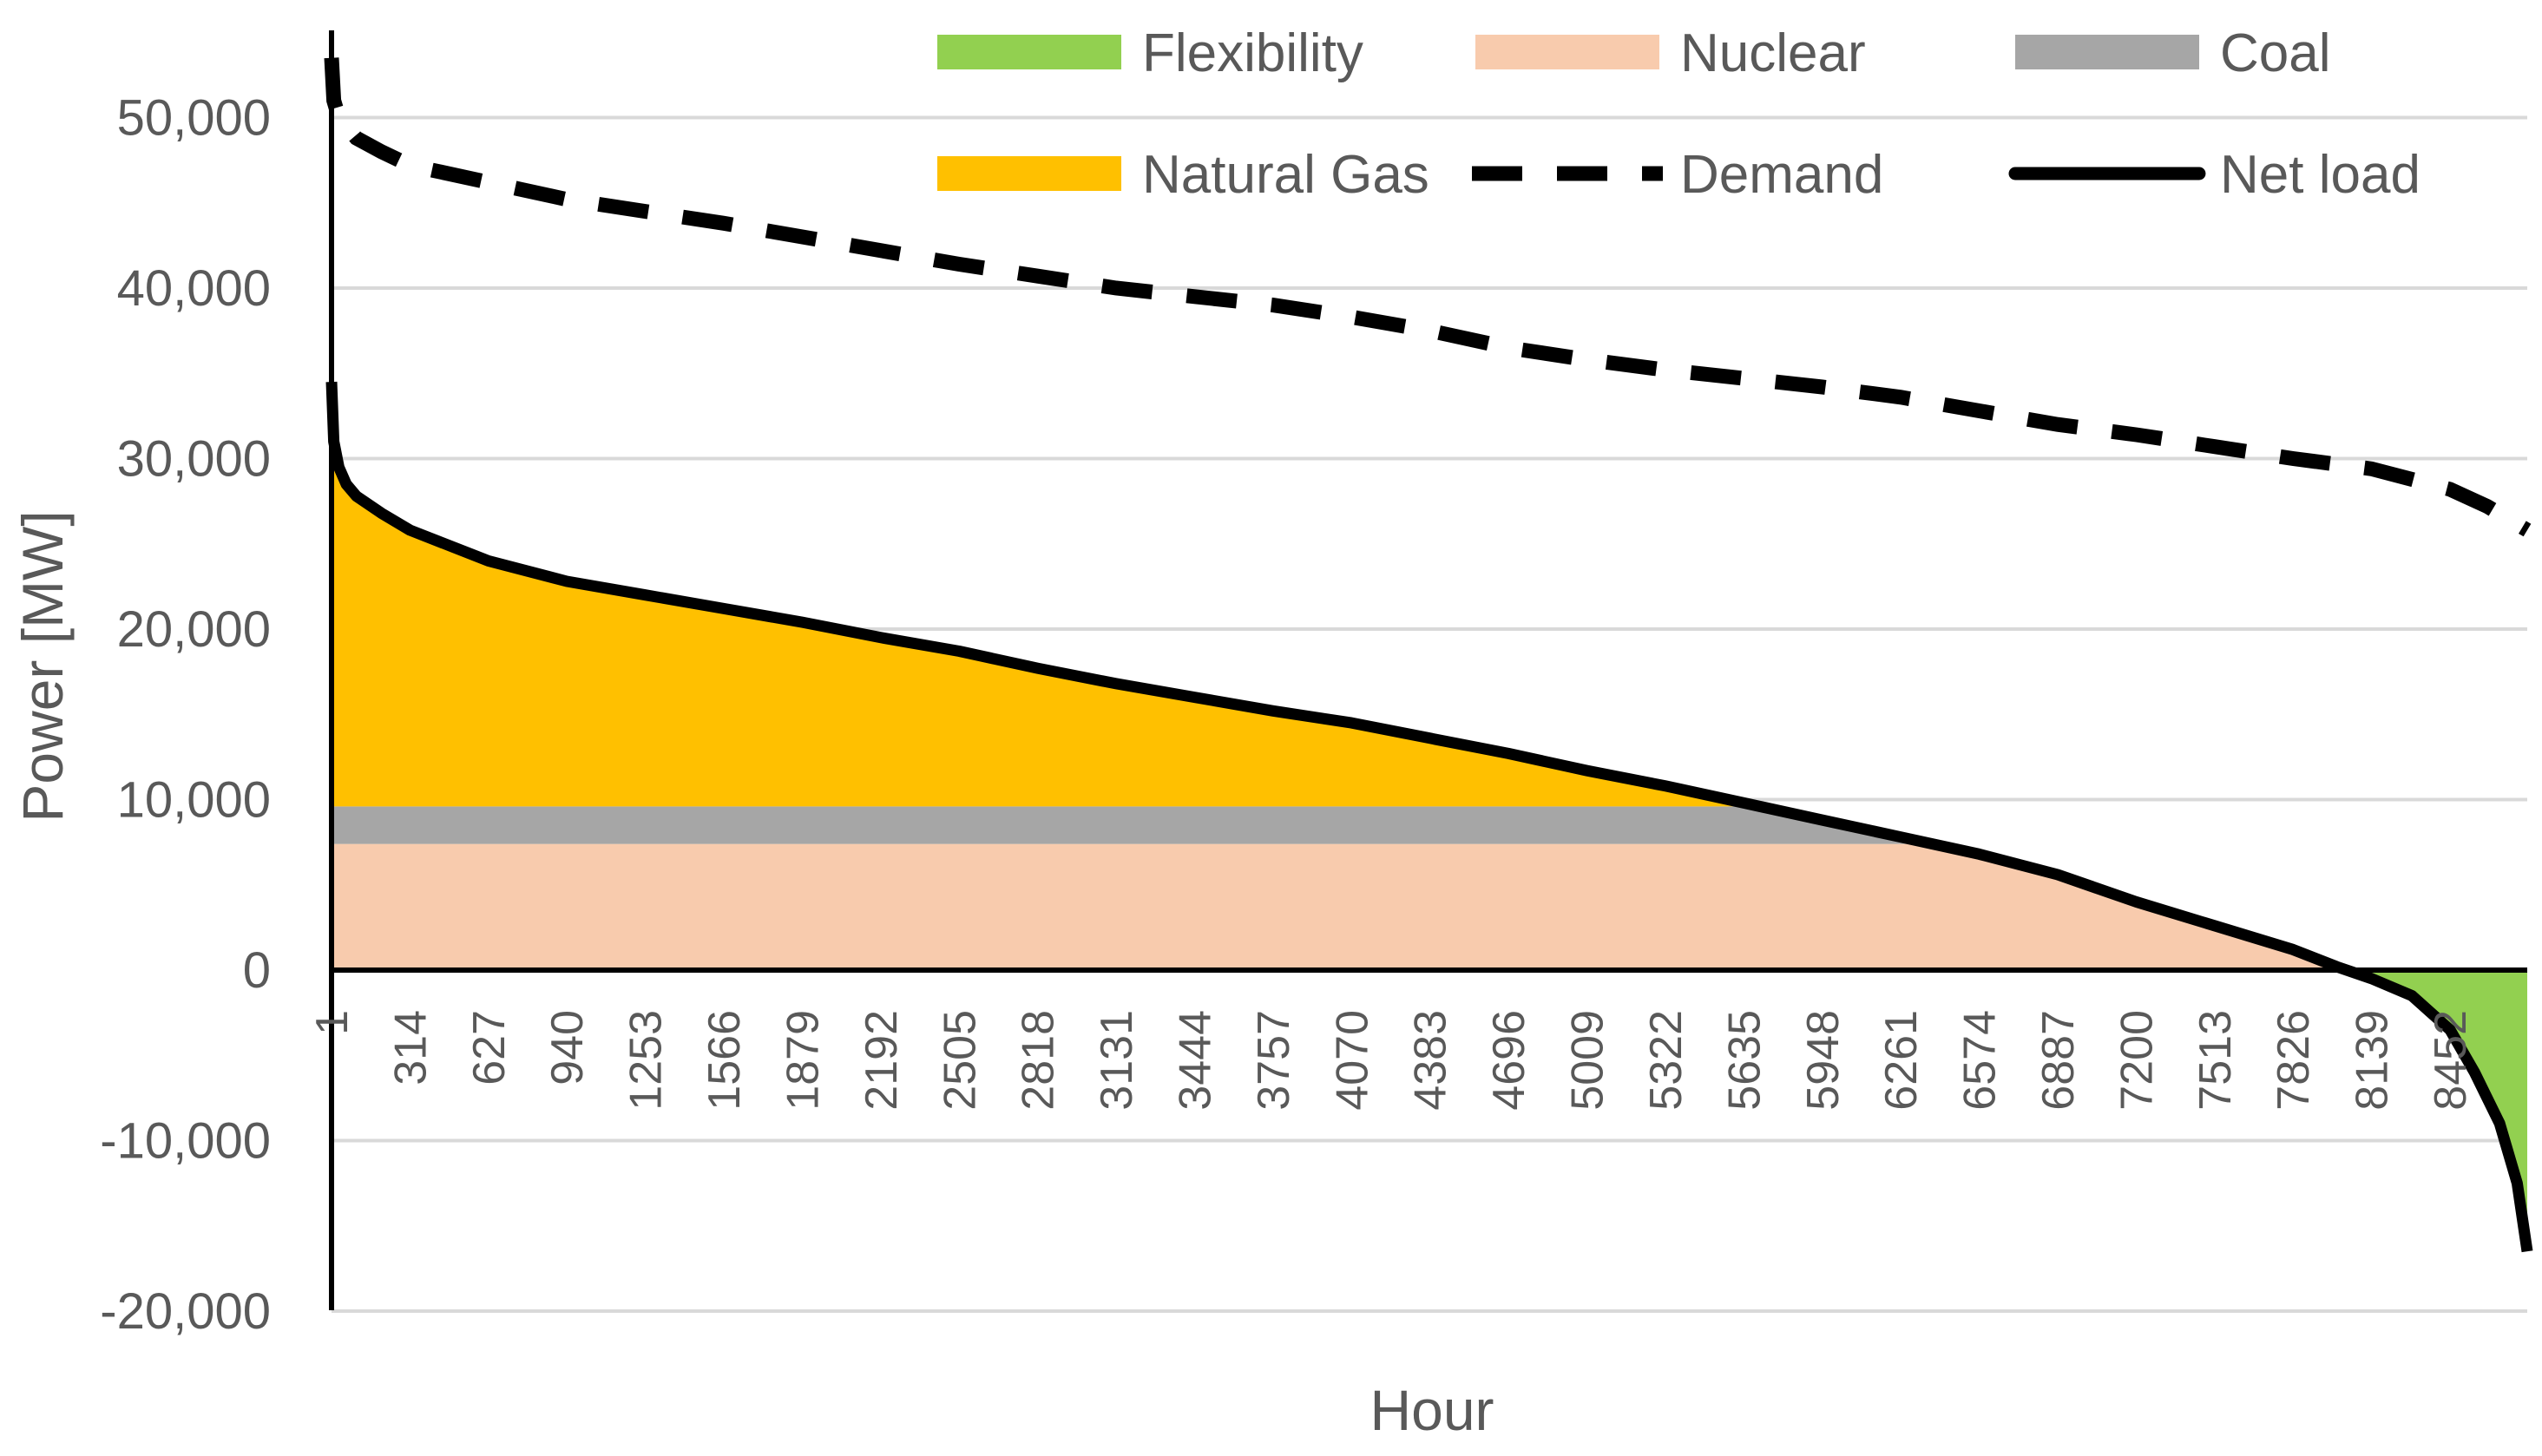 The width and height of the screenshot is (2542, 1456). Describe the element at coordinates (1677, 175) in the screenshot. I see `legend-item-demand: Demand` at that location.